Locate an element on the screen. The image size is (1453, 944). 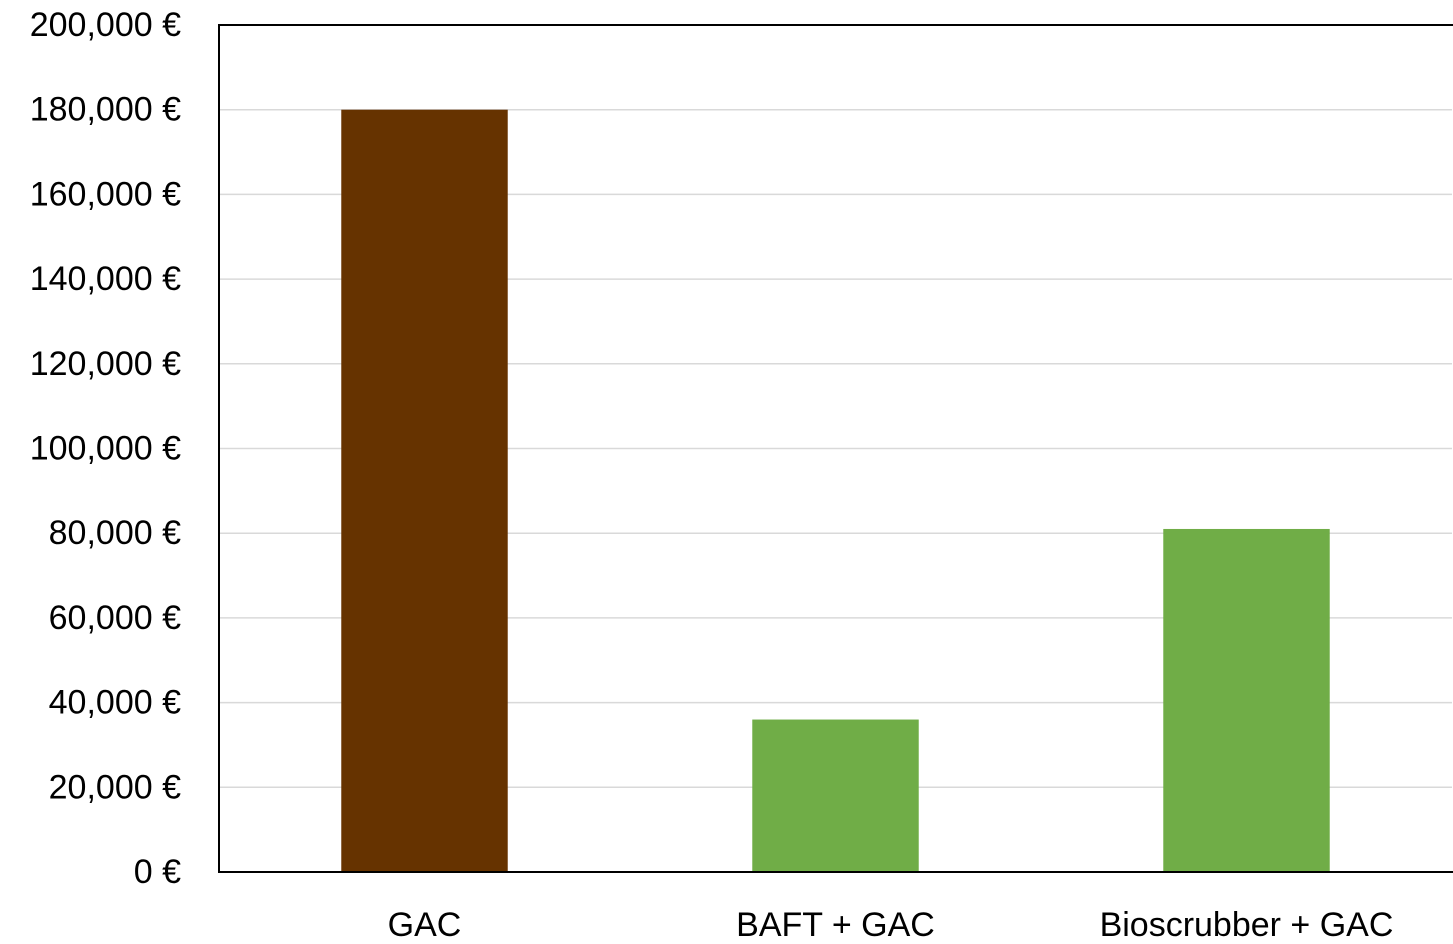
y-tick-label: 60,000 € is located at coordinates (115, 618).